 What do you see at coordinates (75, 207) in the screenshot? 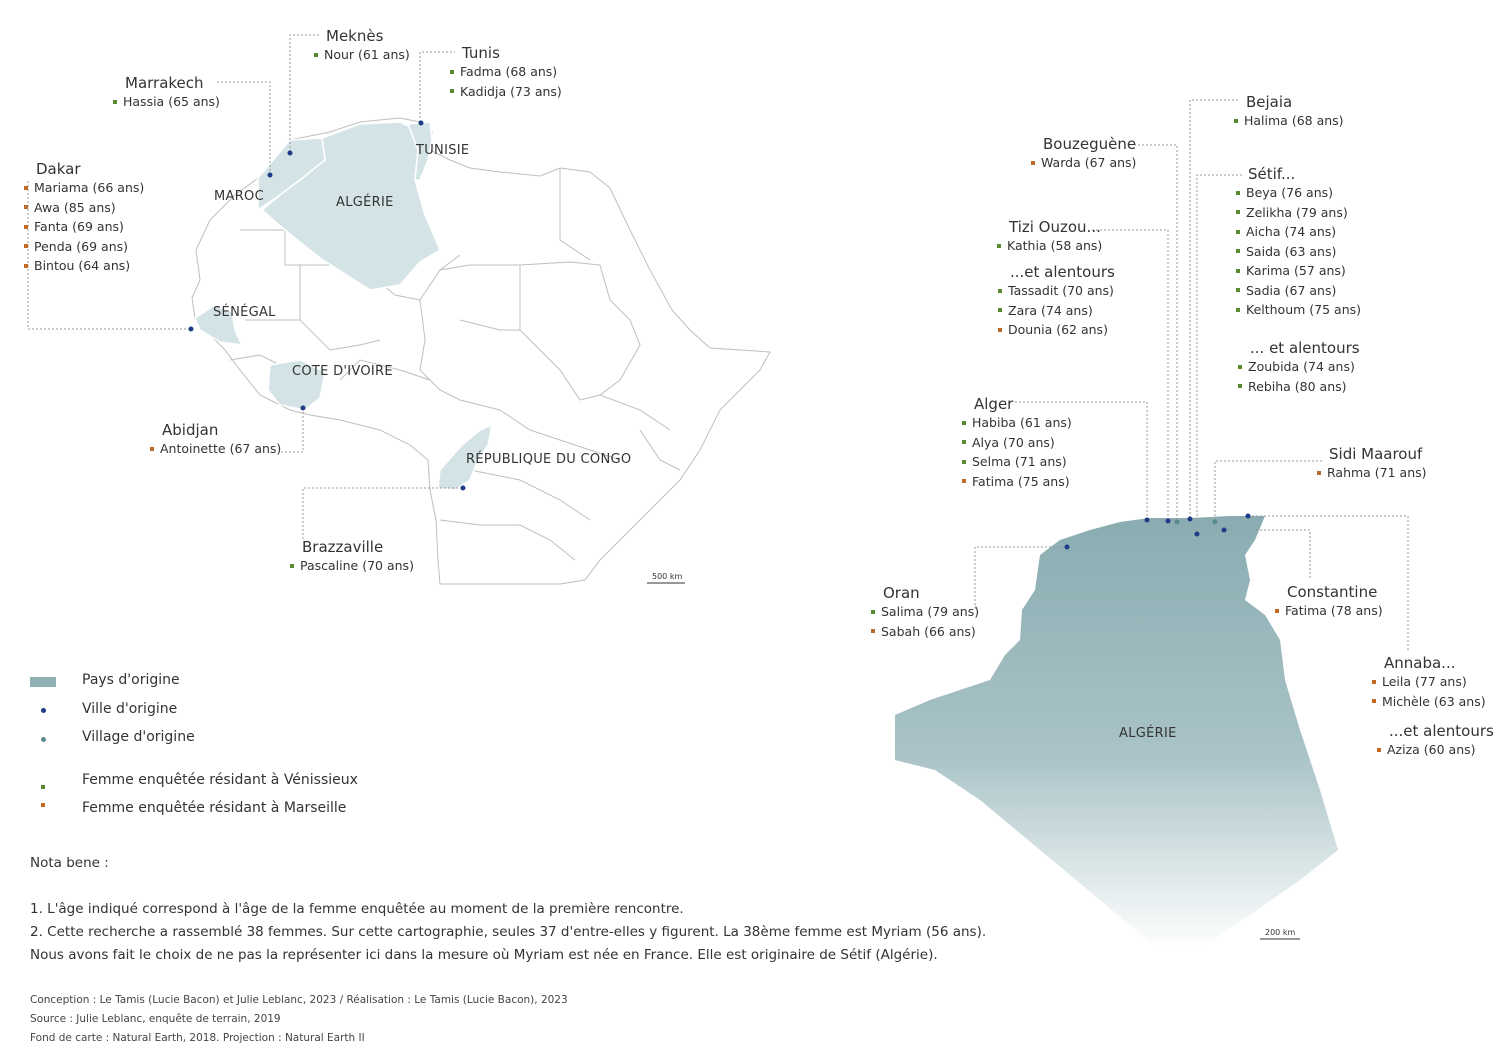
I see `woman-name: Awa (85 ans)` at bounding box center [75, 207].